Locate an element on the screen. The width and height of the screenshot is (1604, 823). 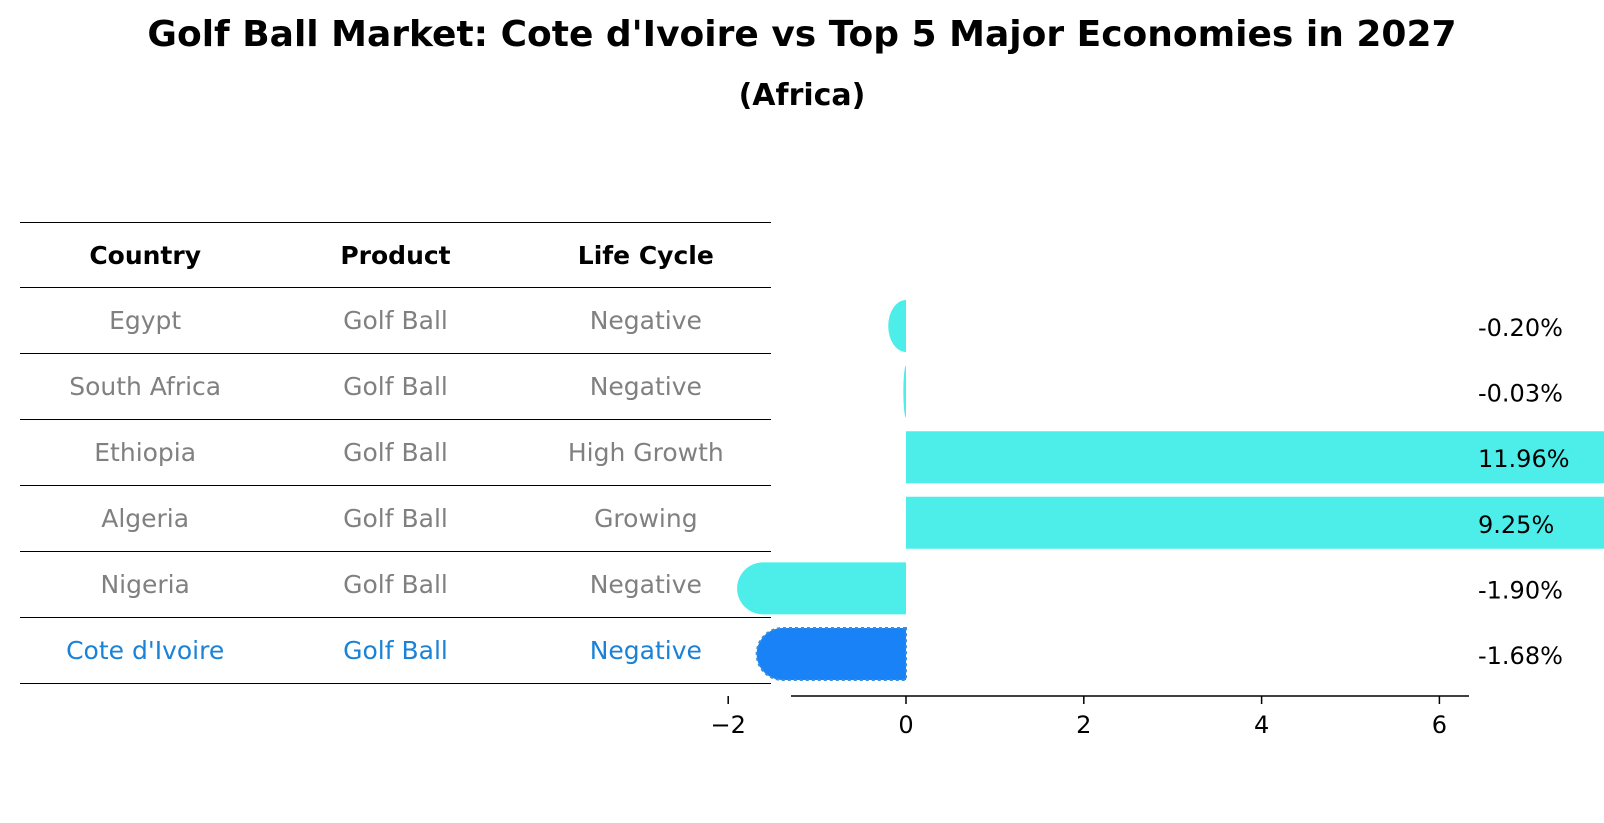
value-label: 11.96% is located at coordinates (1524, 459).